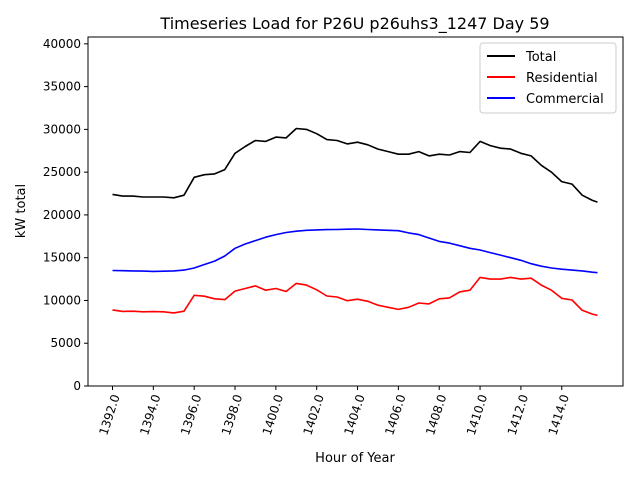 The width and height of the screenshot is (640, 484). Describe the element at coordinates (540, 57) in the screenshot. I see `legend-label: Total` at that location.